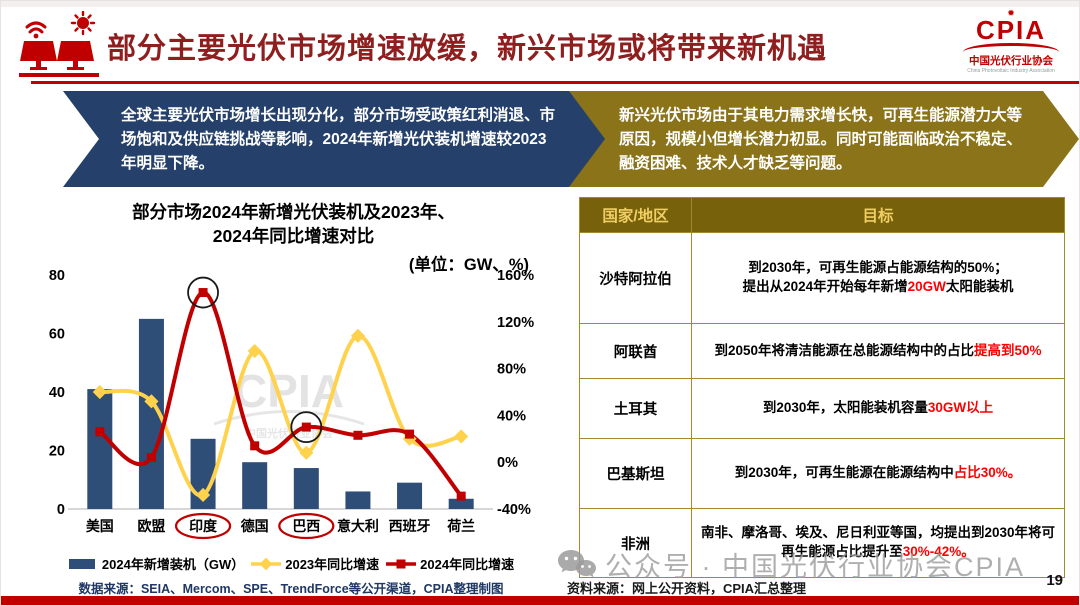  I want to click on chart-unit-label: (单位：GW、%), so click(468, 265).